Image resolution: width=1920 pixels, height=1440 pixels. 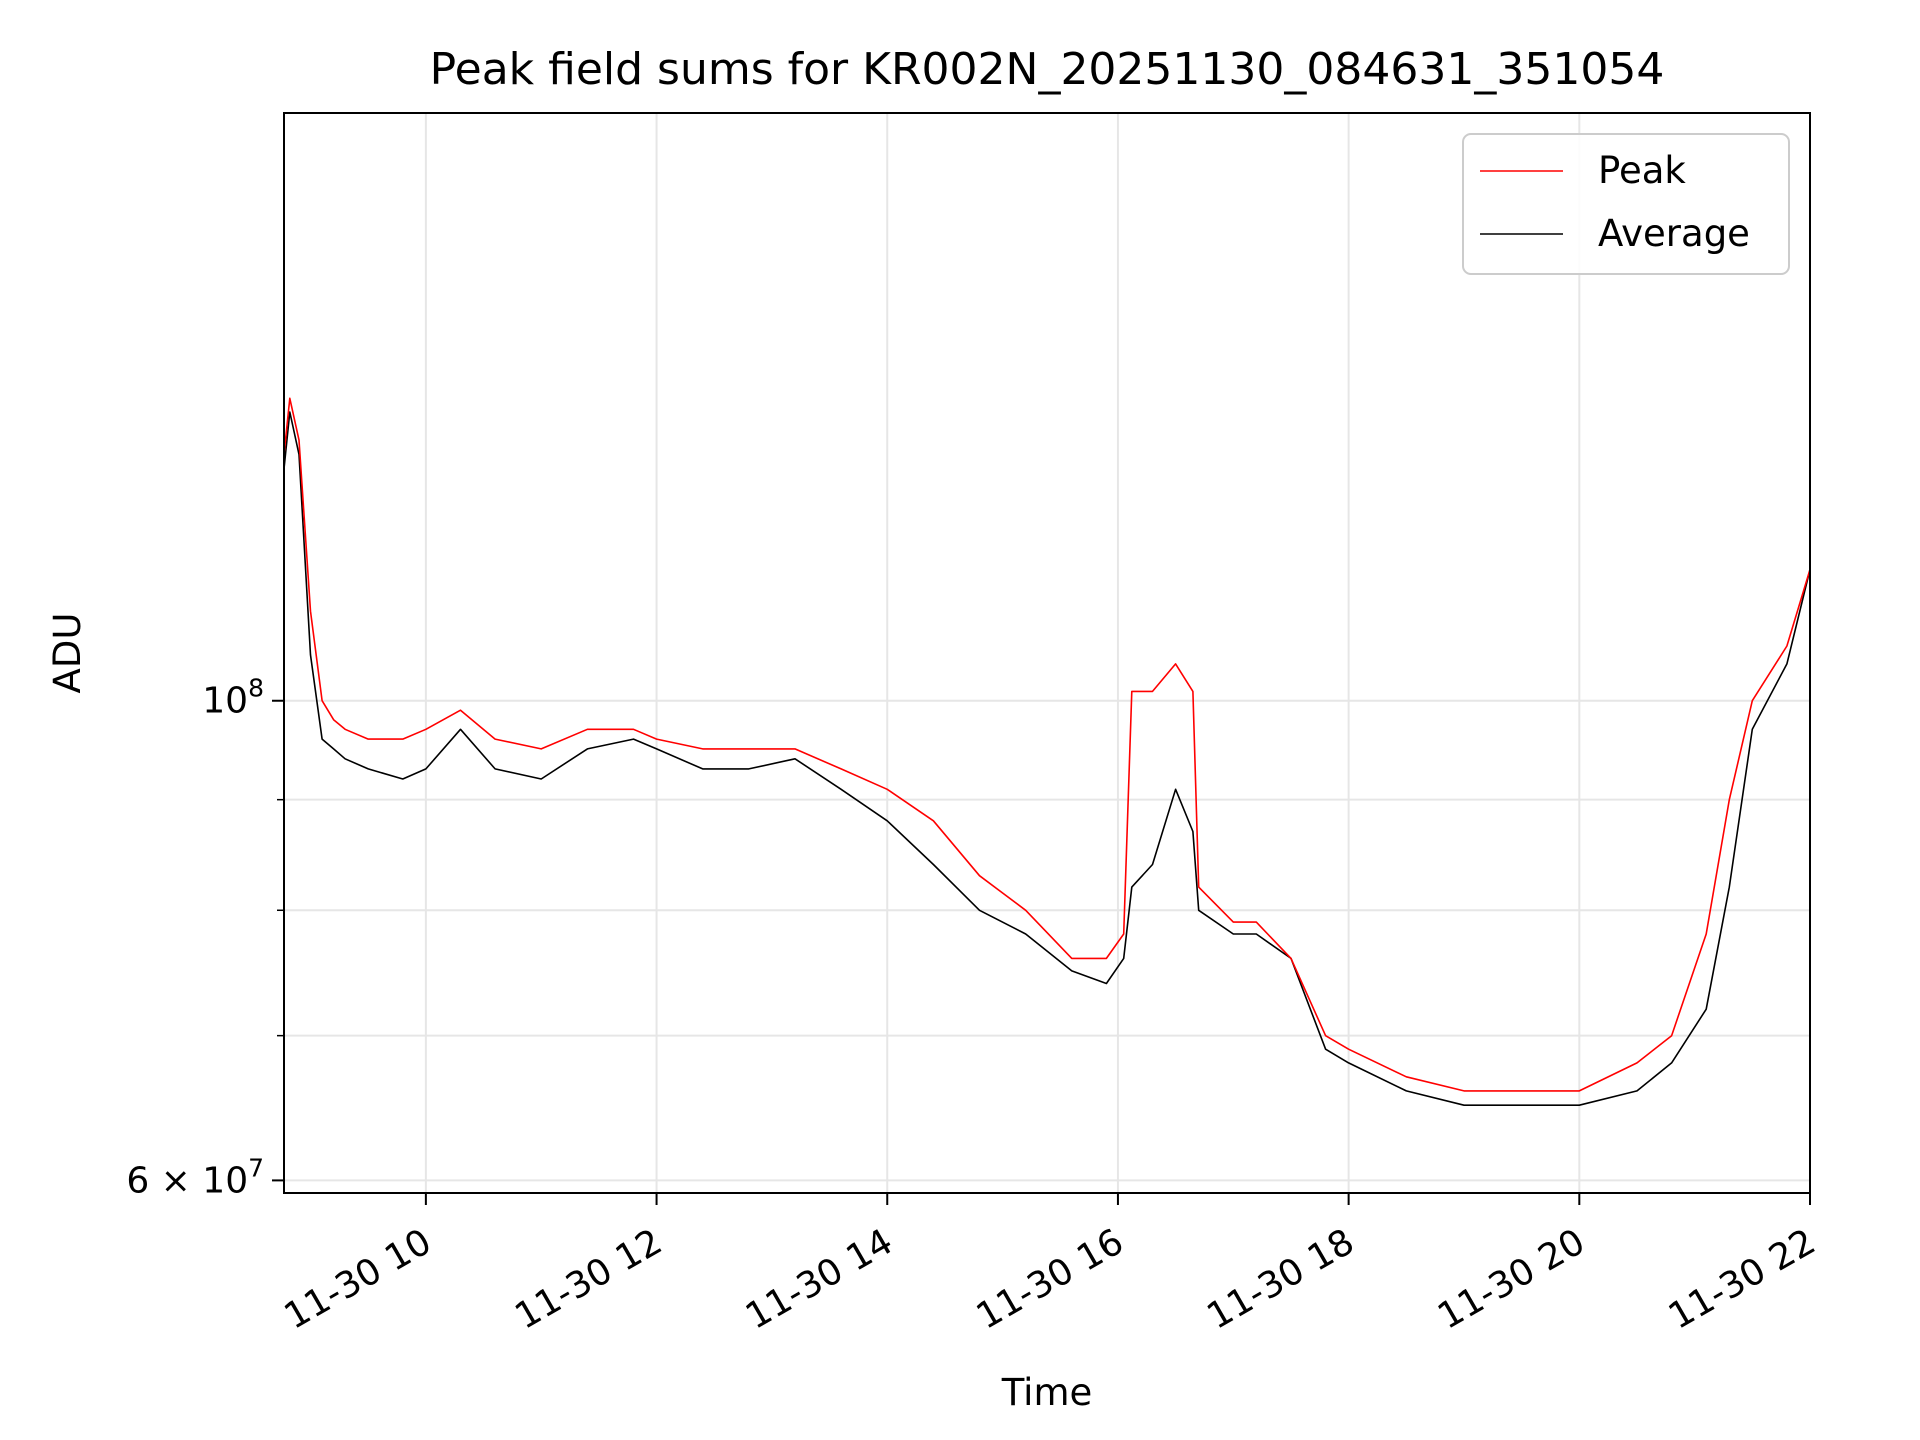 What do you see at coordinates (67, 653) in the screenshot?
I see `y-axis-label: ADU` at bounding box center [67, 653].